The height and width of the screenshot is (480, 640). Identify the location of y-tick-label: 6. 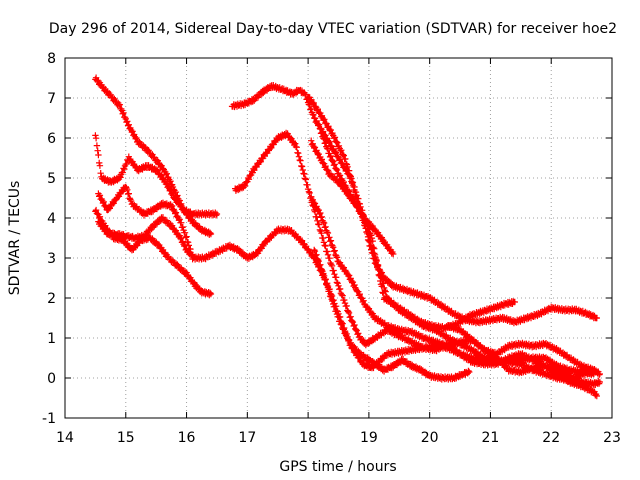
(51, 139).